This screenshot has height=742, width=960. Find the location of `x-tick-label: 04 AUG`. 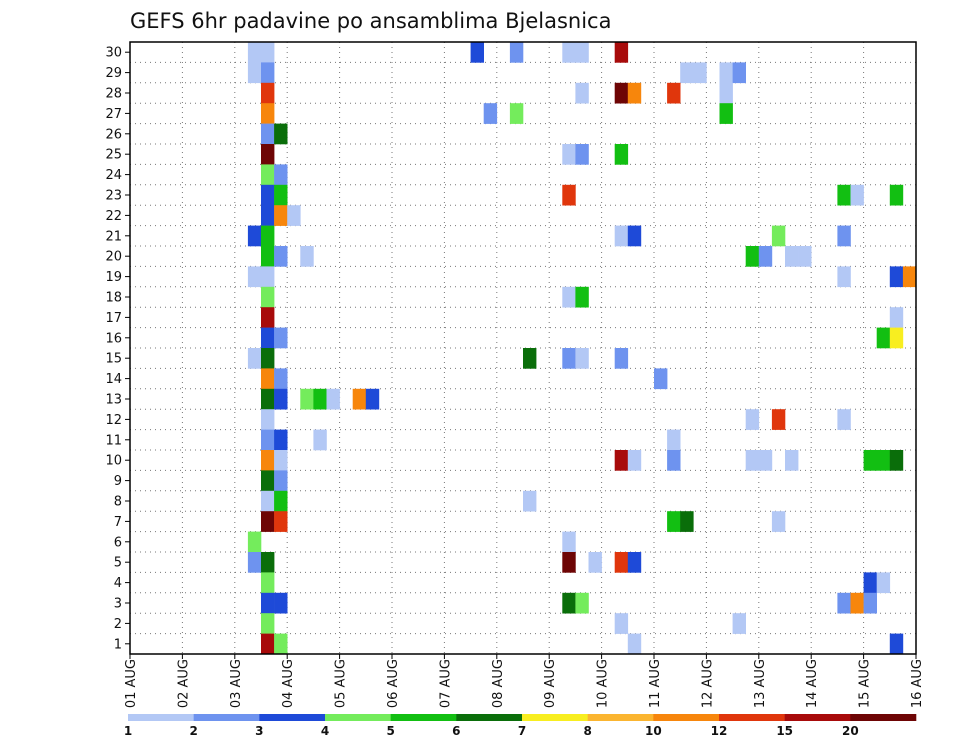

x-tick-label: 04 AUG is located at coordinates (288, 683).